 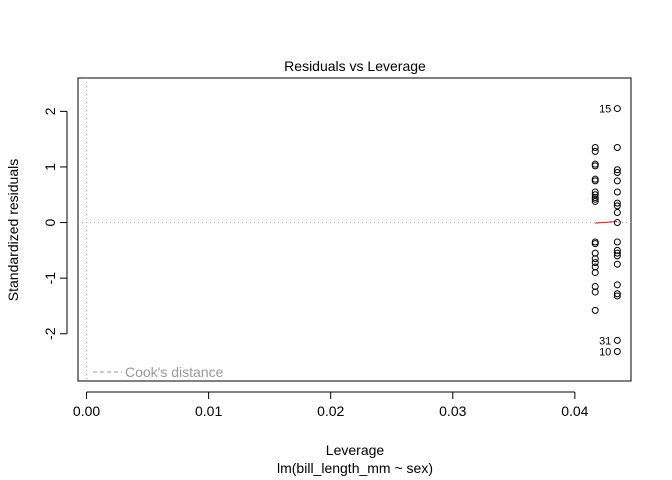 What do you see at coordinates (605, 110) in the screenshot?
I see `point-label: 15` at bounding box center [605, 110].